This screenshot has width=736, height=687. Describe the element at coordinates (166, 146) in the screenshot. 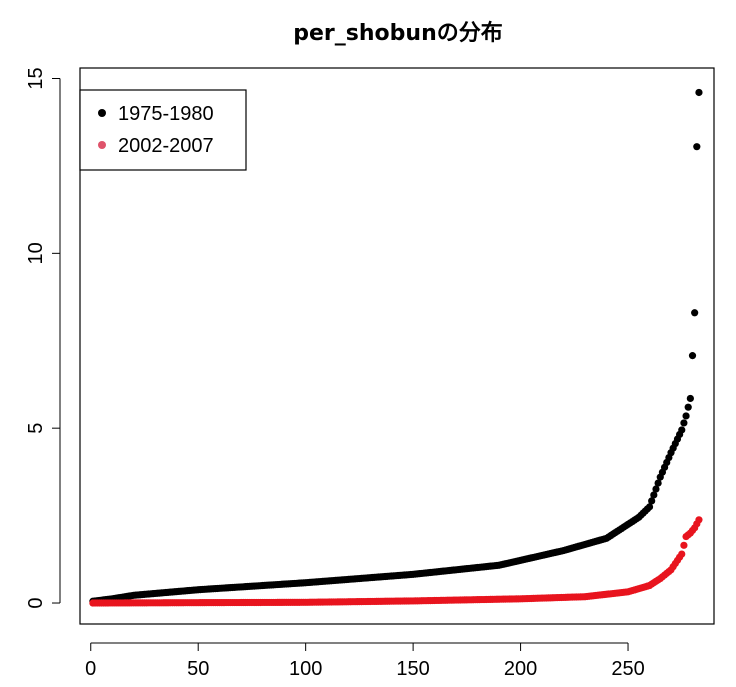

I see `legend-label-2002-2007: 2002-2007` at that location.